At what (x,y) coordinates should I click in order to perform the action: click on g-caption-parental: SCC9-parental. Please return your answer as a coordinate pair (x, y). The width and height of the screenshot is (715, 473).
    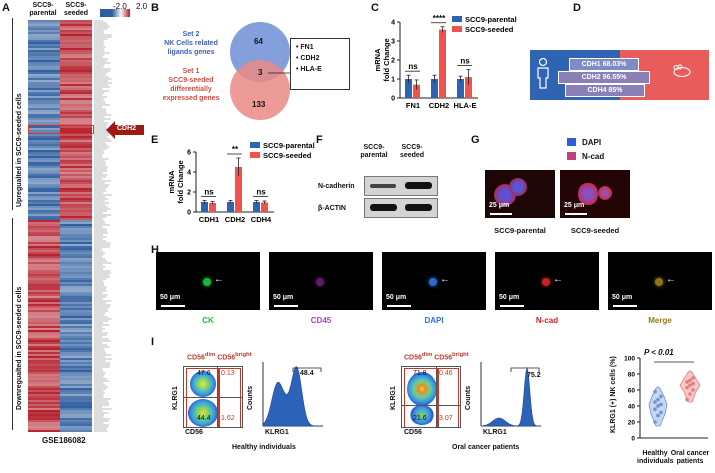
    Looking at the image, I should click on (520, 230).